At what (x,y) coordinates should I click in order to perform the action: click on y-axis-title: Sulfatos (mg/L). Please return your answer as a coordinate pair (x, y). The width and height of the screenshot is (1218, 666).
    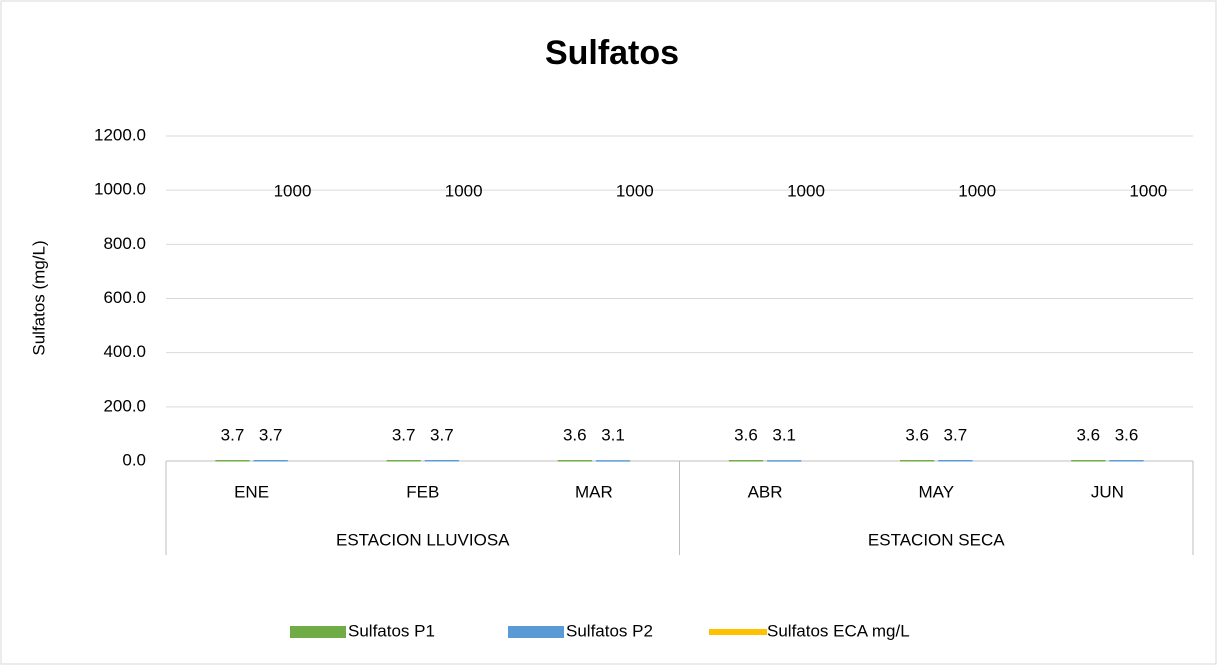
    Looking at the image, I should click on (38, 297).